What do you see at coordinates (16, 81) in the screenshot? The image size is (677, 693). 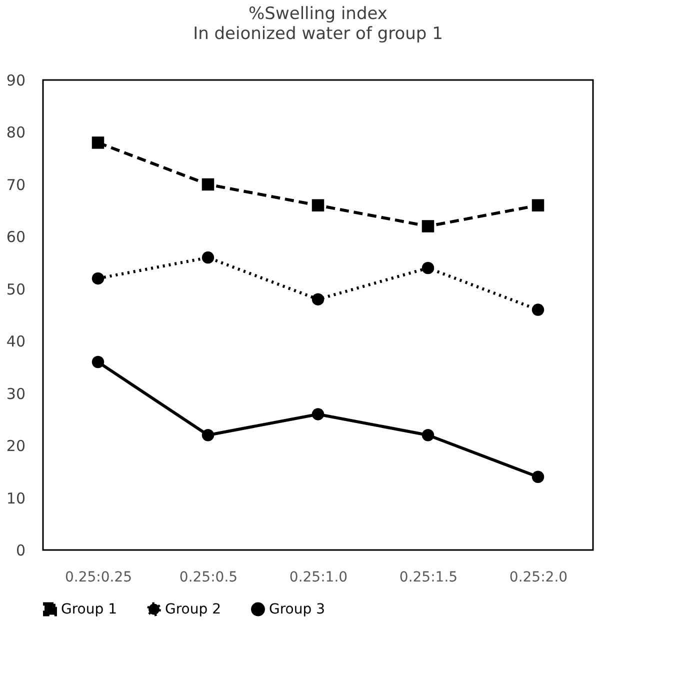 I see `y-tick-label: 90` at bounding box center [16, 81].